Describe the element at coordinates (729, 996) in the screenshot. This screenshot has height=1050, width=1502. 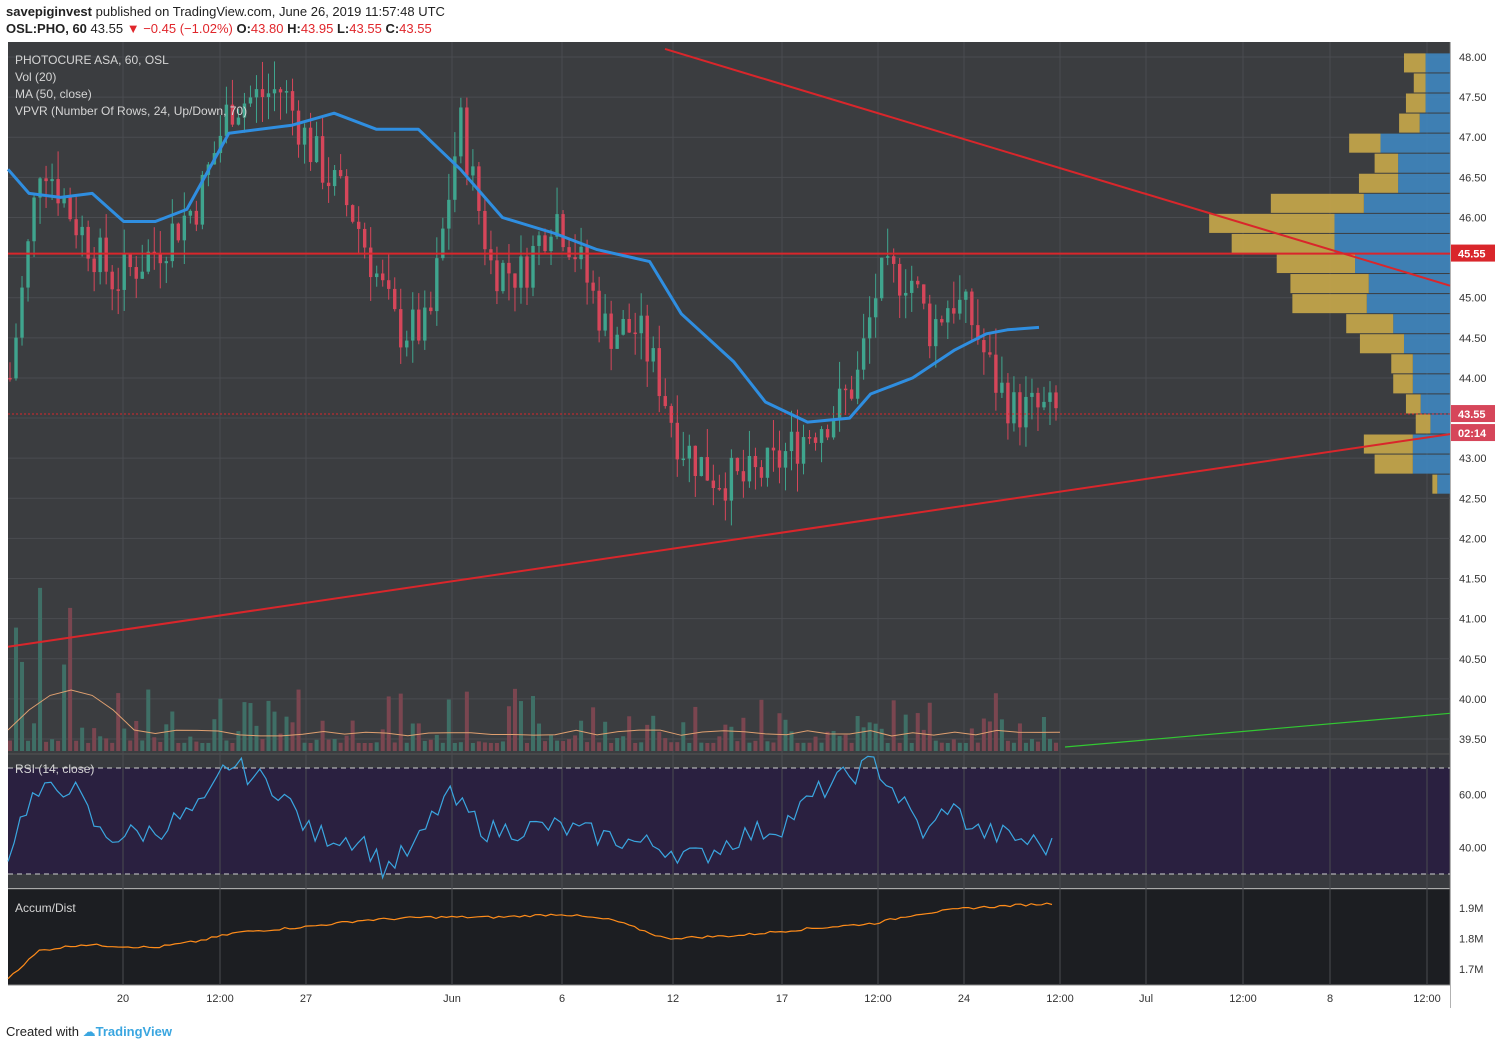
I see `time-axis-bg` at that location.